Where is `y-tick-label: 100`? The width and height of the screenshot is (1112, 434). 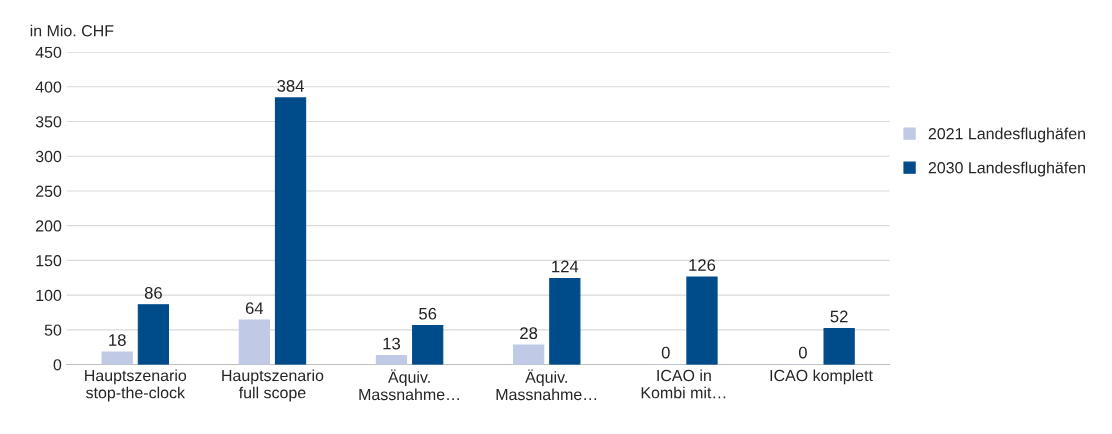
y-tick-label: 100 is located at coordinates (49, 295).